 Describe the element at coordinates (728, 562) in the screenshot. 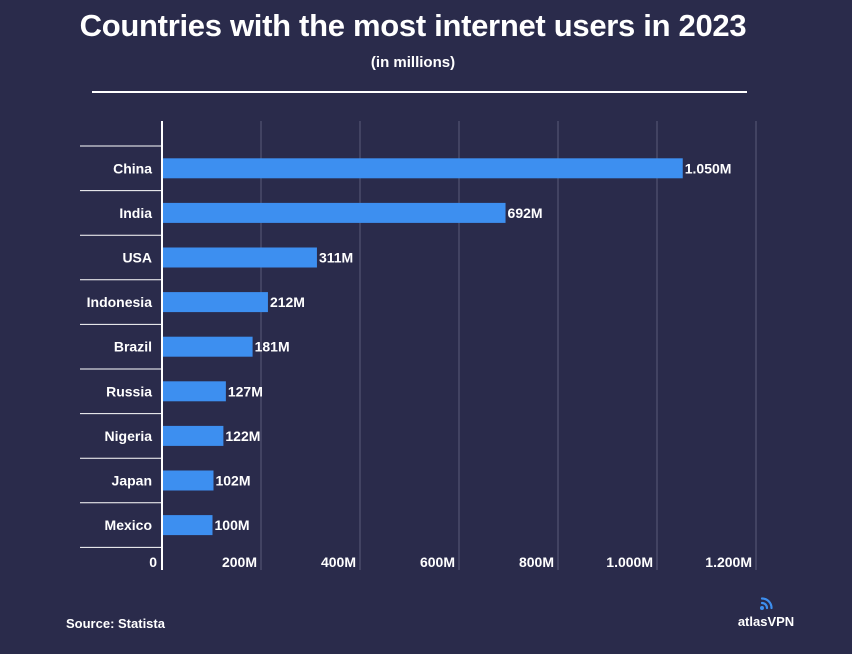

I see `x-tick-label: 1.200M` at that location.